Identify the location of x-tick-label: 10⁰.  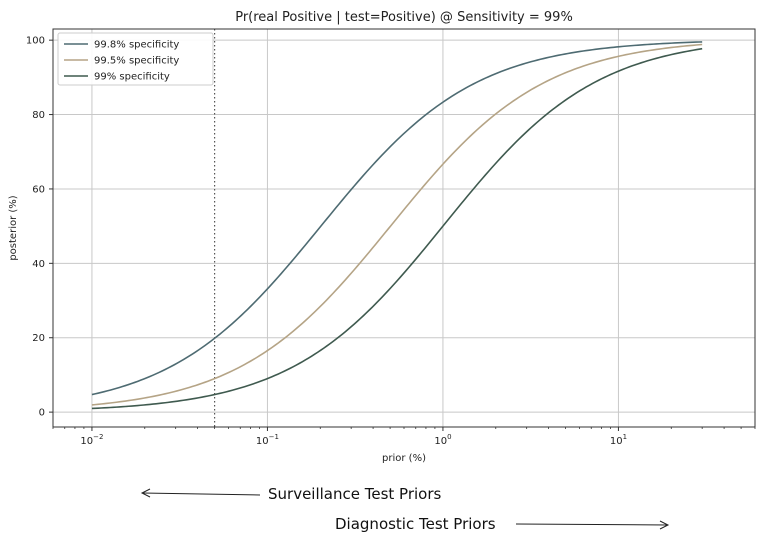
(442, 440).